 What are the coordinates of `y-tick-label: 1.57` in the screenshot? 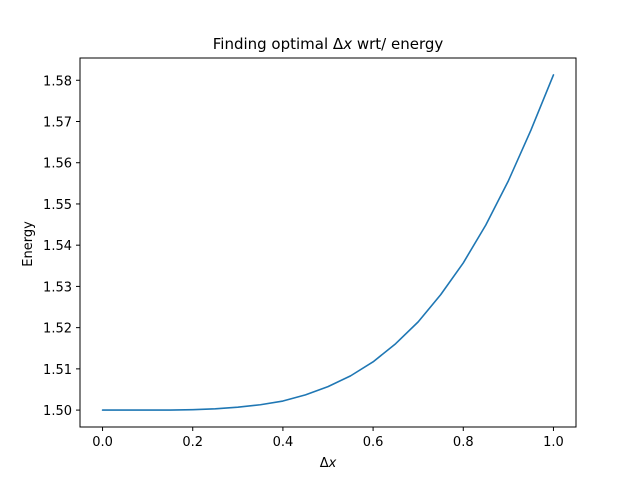 It's located at (57, 122).